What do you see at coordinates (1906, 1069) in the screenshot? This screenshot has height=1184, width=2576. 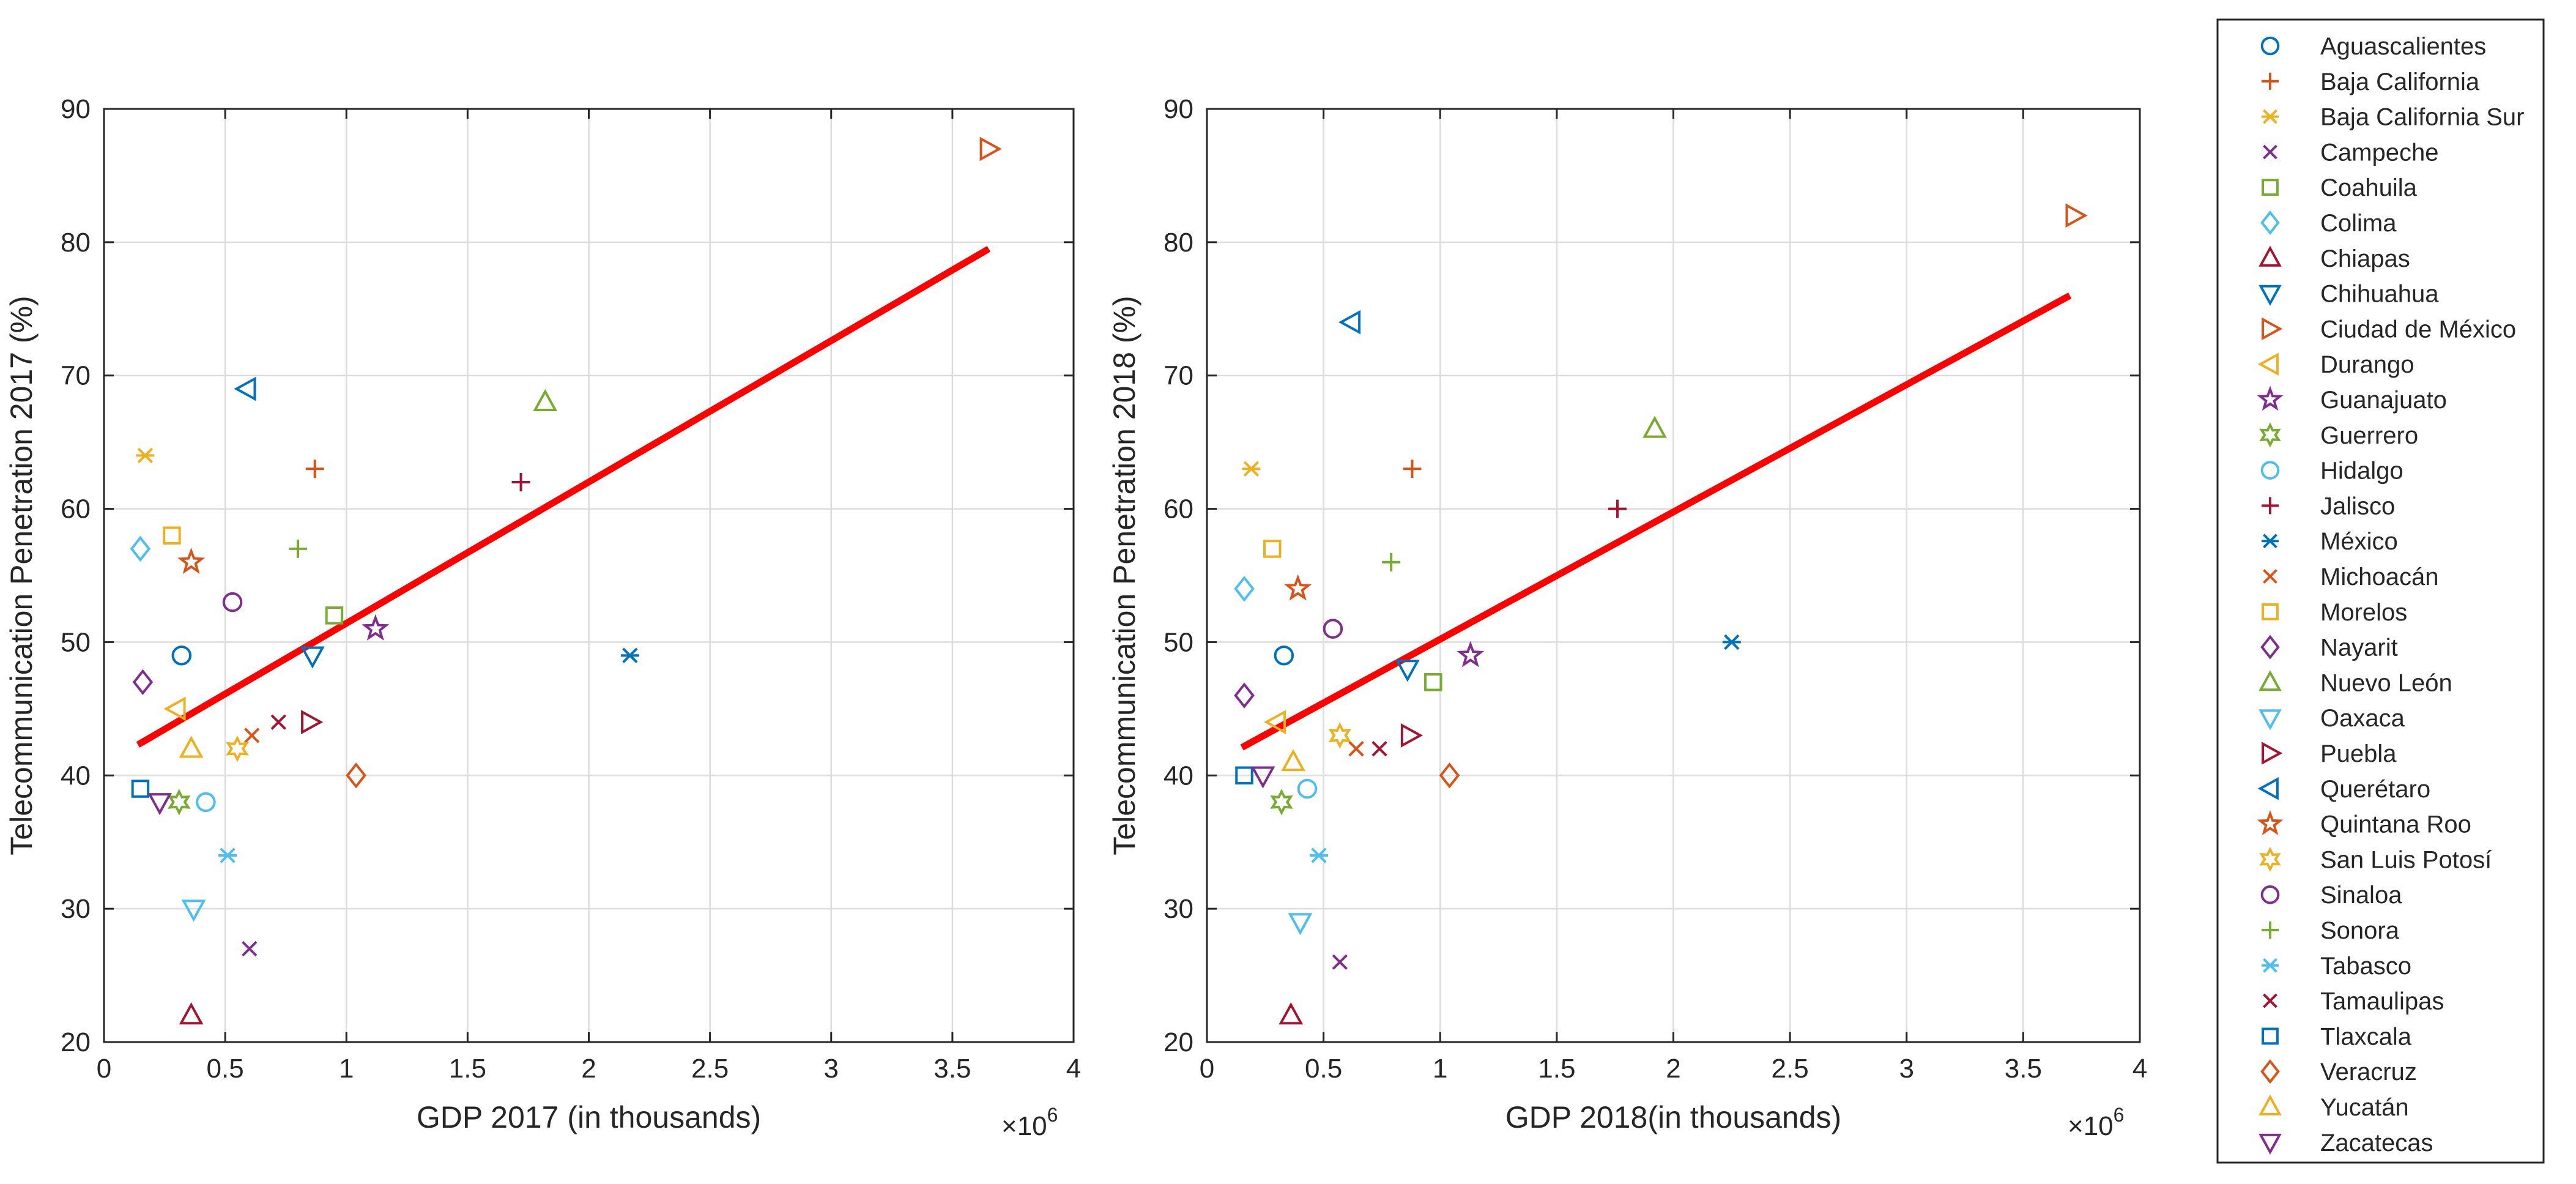 I see `x-tick-label: 3` at bounding box center [1906, 1069].